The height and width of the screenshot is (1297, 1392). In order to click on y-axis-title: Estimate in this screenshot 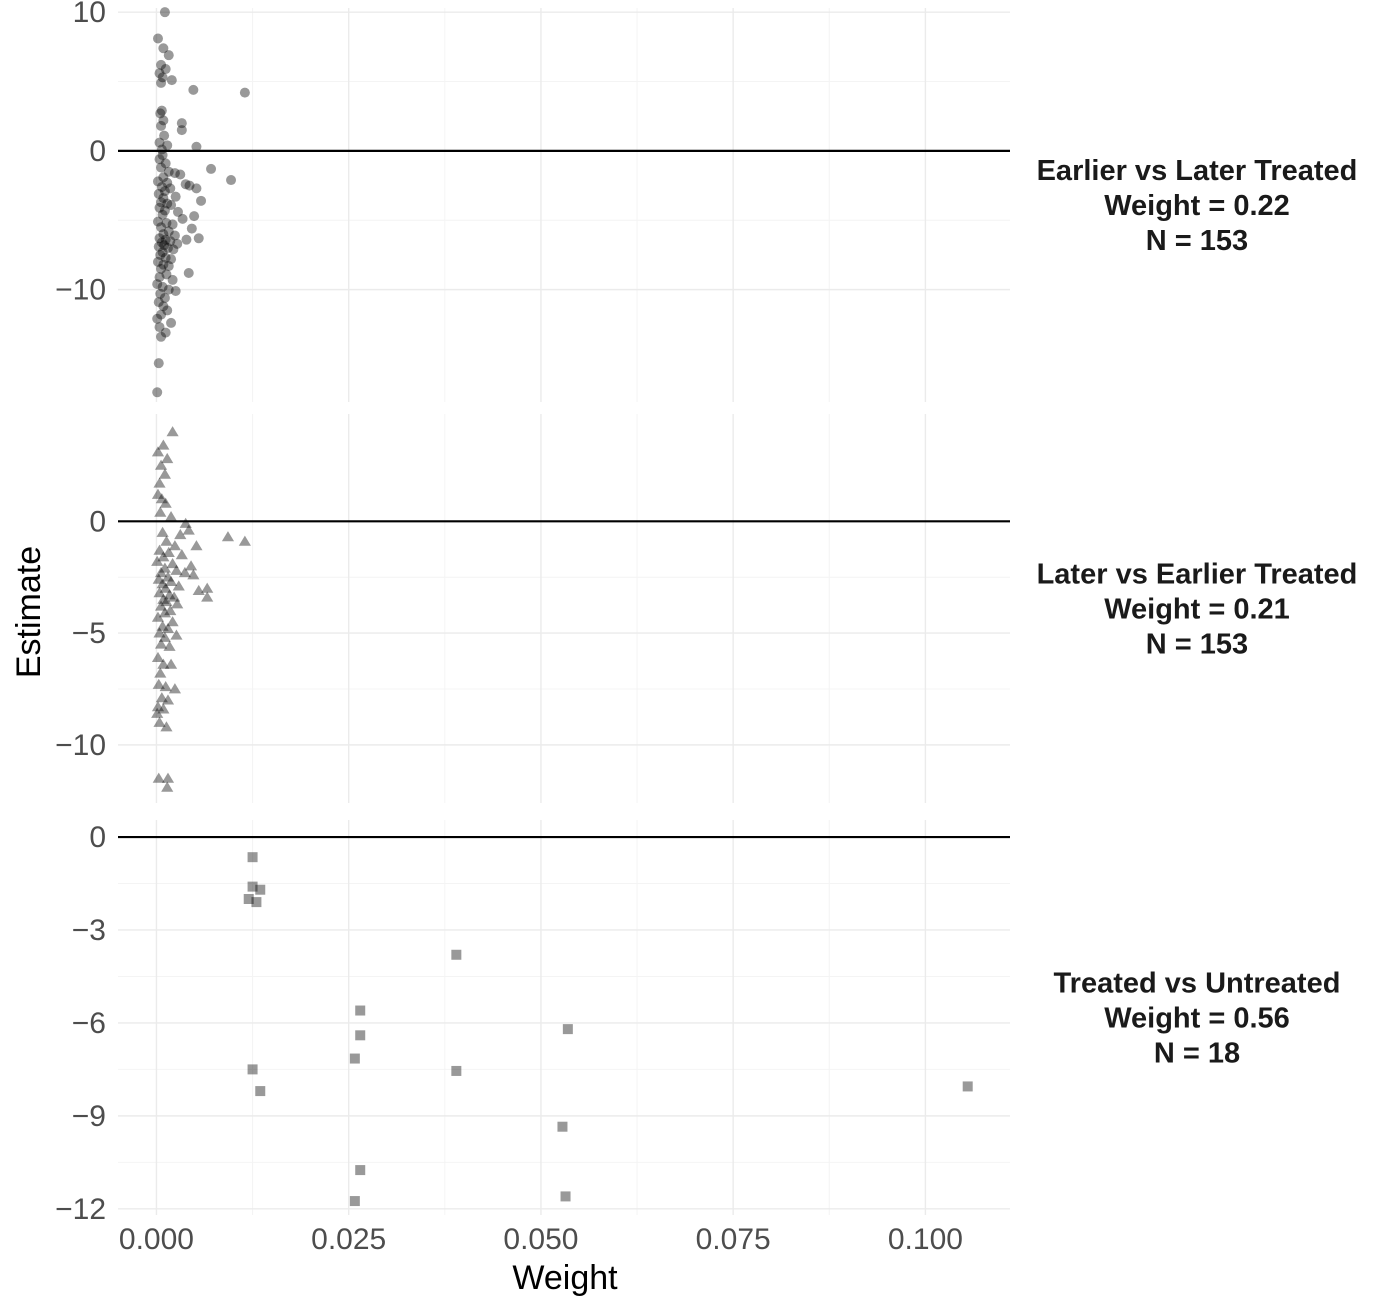, I will do `click(29, 612)`.